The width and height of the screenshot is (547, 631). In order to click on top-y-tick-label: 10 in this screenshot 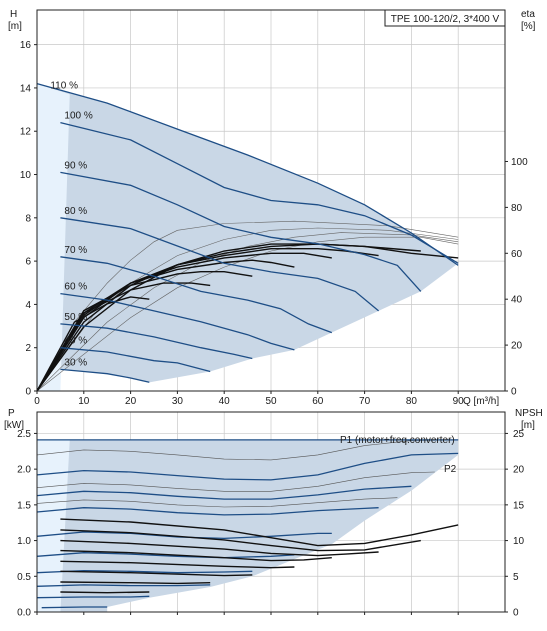, I will do `click(26, 175)`.